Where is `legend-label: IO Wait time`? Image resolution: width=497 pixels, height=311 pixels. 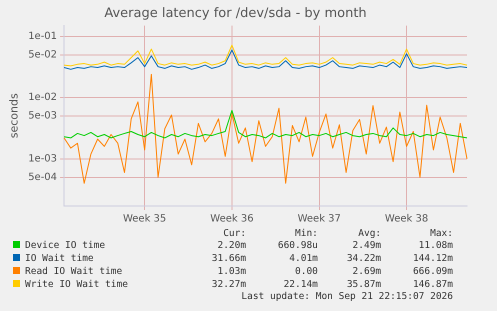 legend-label: IO Wait time is located at coordinates (59, 258).